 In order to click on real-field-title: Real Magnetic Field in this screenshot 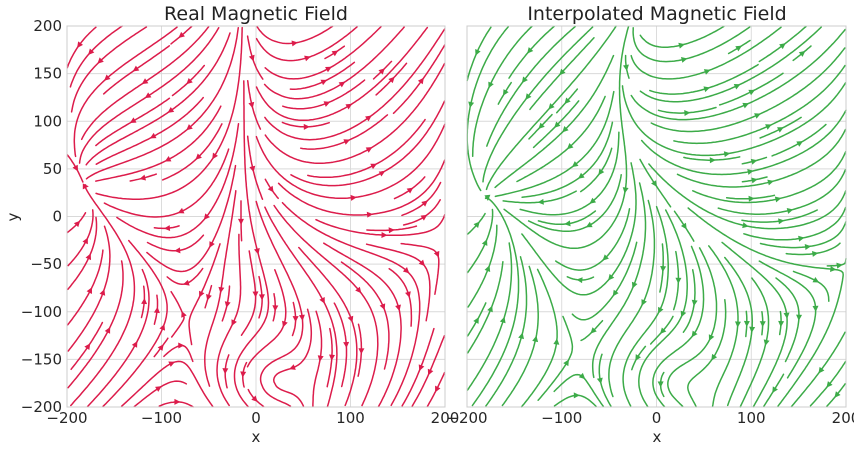, I will do `click(256, 14)`.